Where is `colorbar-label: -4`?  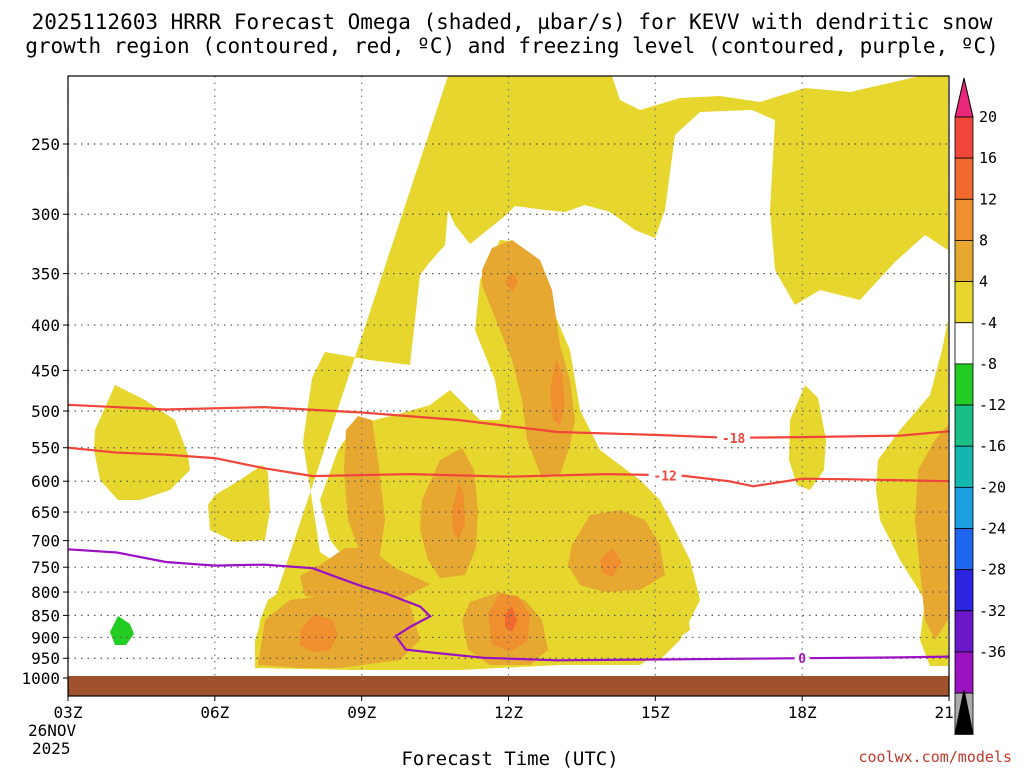 colorbar-label: -4 is located at coordinates (988, 323).